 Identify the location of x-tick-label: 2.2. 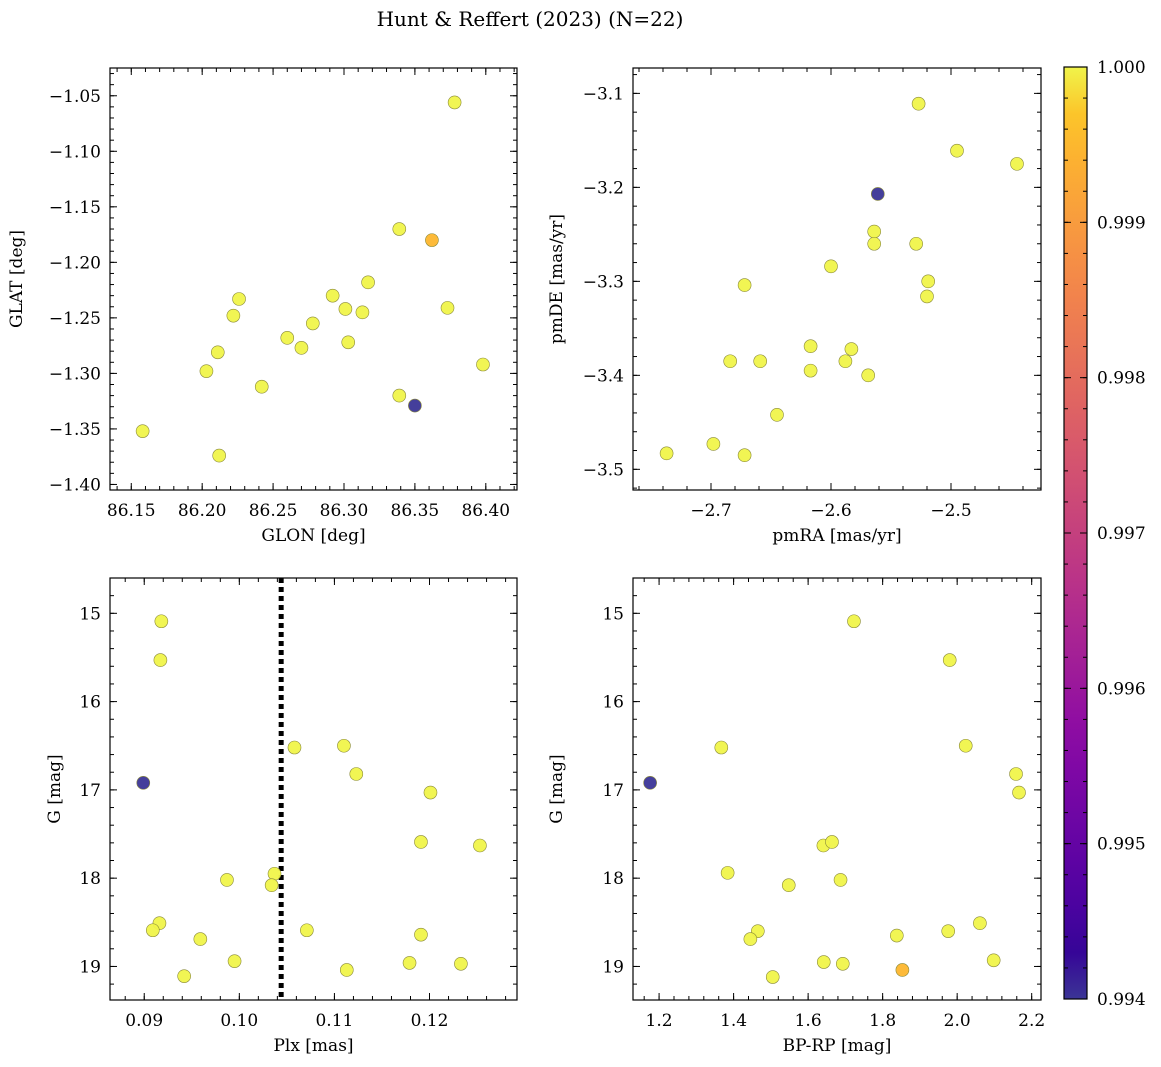
(1031, 1021).